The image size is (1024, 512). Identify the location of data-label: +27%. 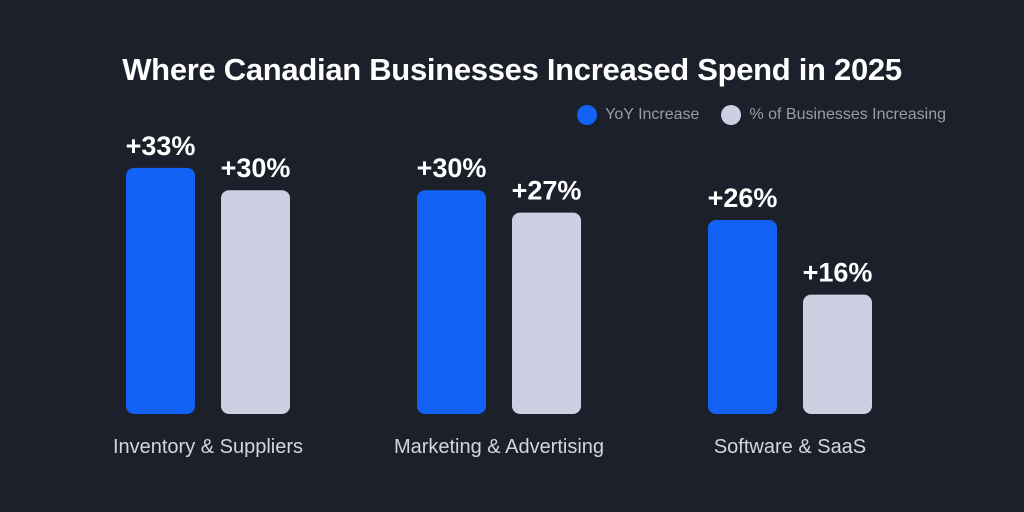
(547, 191).